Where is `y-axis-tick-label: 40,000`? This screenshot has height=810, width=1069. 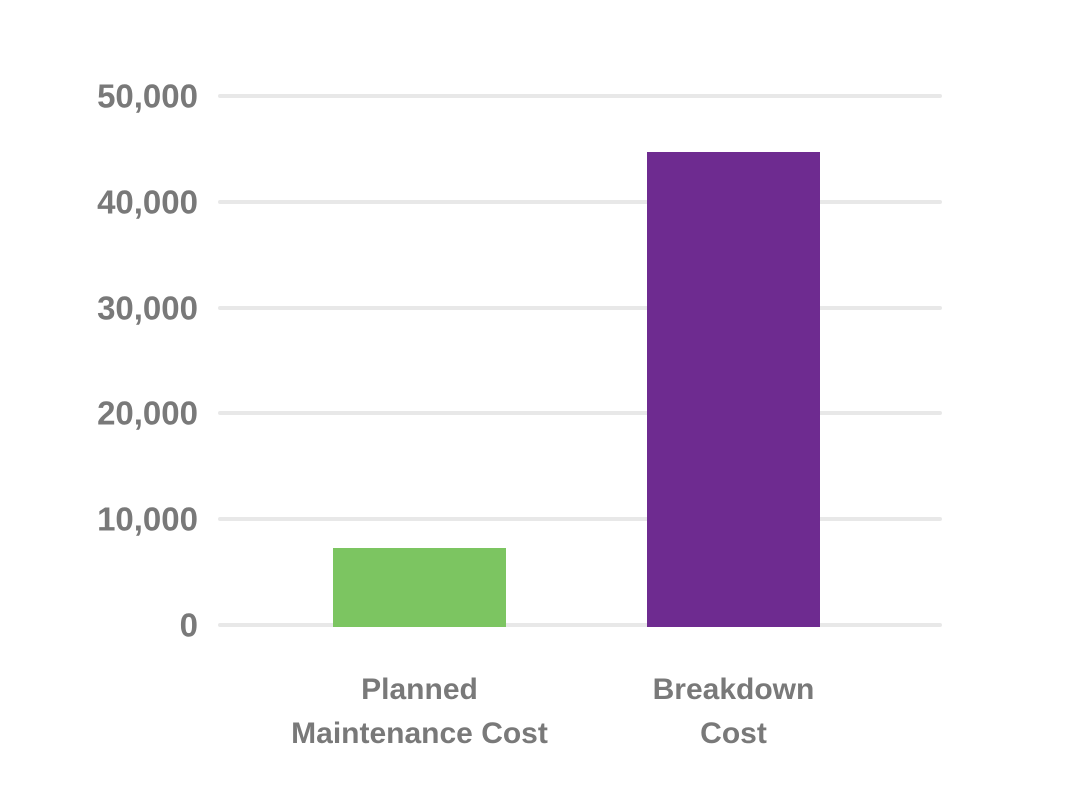
y-axis-tick-label: 40,000 is located at coordinates (147, 202).